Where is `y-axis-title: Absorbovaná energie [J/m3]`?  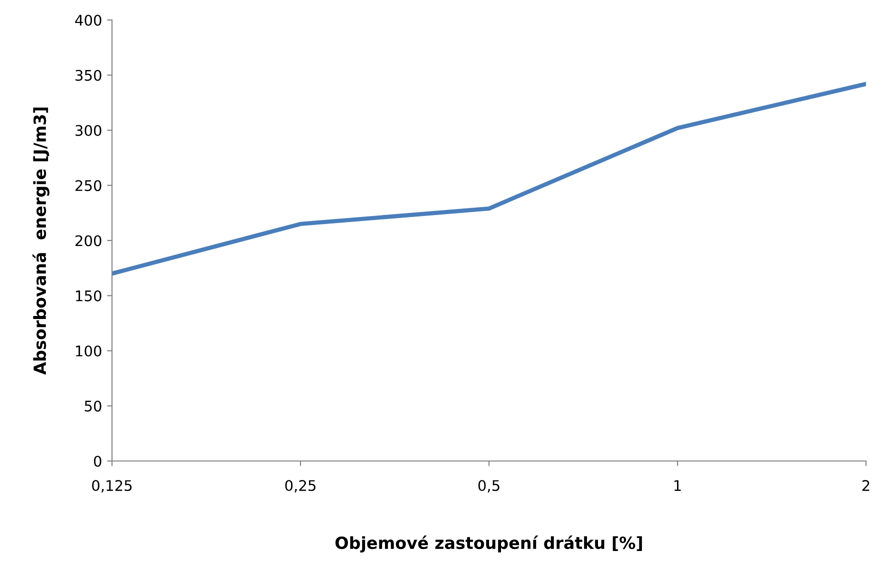
y-axis-title: Absorbovaná energie [J/m3] is located at coordinates (41, 241).